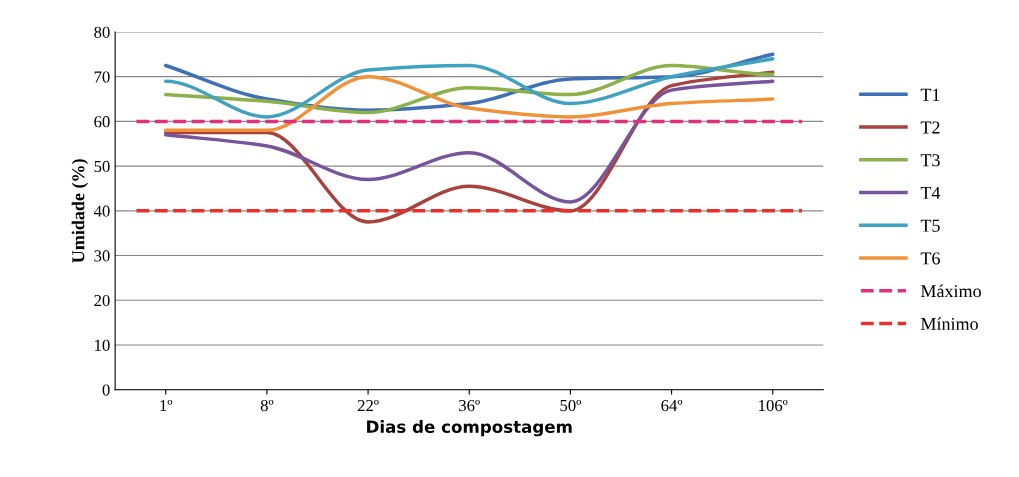 This screenshot has width=1019, height=477. I want to click on y-axis-title: Umidade (%), so click(80, 211).